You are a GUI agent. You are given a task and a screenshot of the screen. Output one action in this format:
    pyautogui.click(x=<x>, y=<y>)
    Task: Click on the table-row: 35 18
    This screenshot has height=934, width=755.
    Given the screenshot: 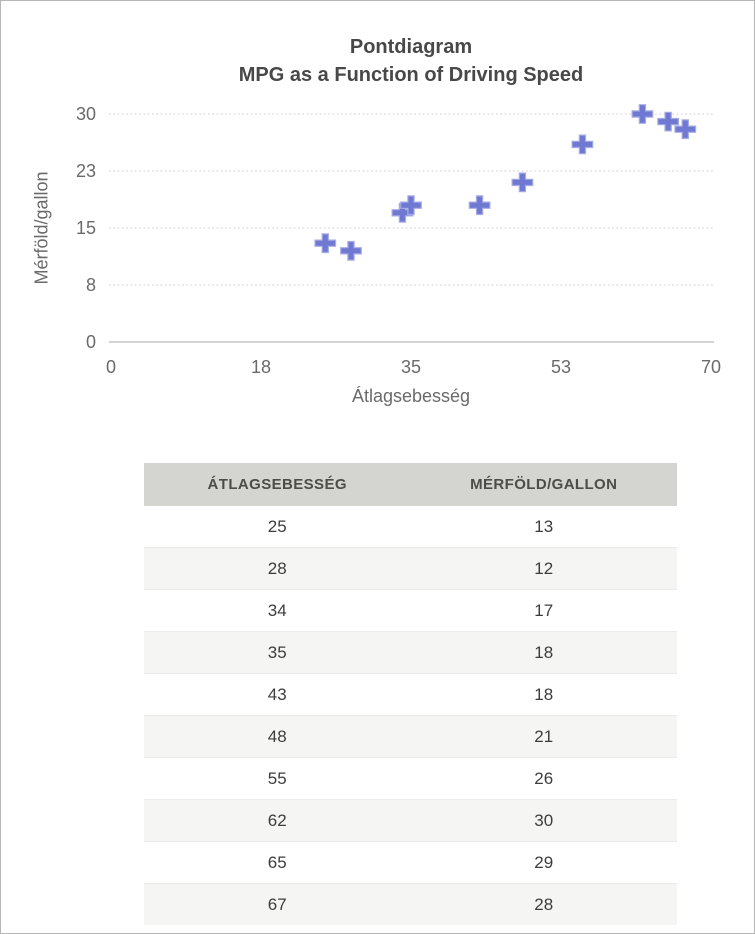 What is the action you would take?
    pyautogui.click(x=410, y=652)
    